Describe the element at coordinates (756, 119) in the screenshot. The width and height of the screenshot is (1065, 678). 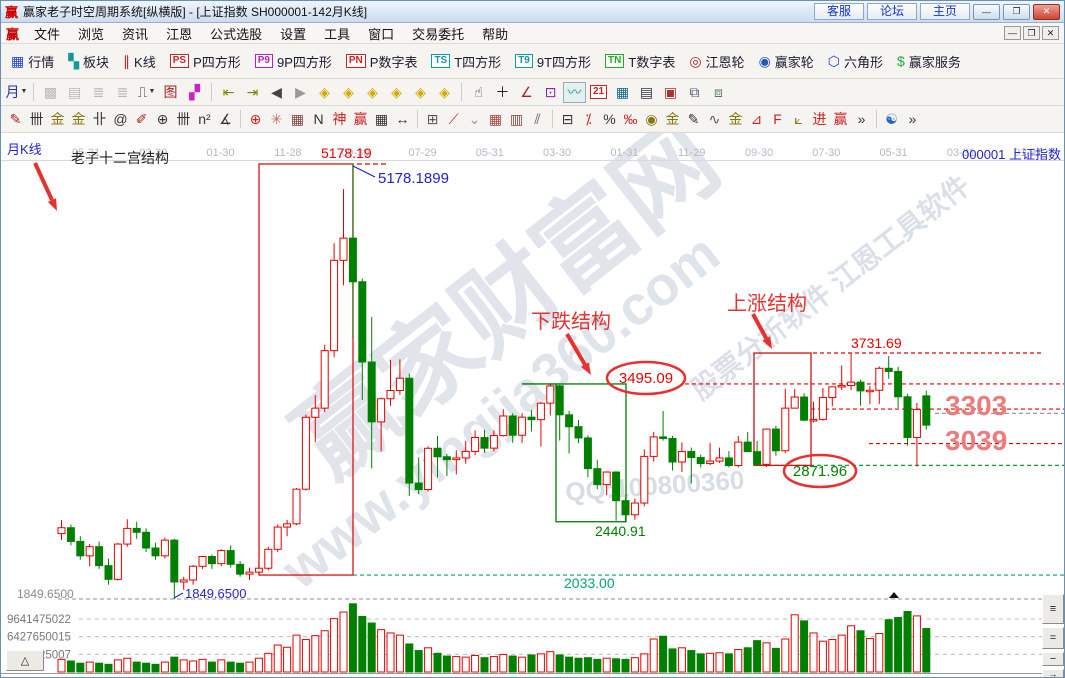
I see `j-angle-icon: ⊿` at that location.